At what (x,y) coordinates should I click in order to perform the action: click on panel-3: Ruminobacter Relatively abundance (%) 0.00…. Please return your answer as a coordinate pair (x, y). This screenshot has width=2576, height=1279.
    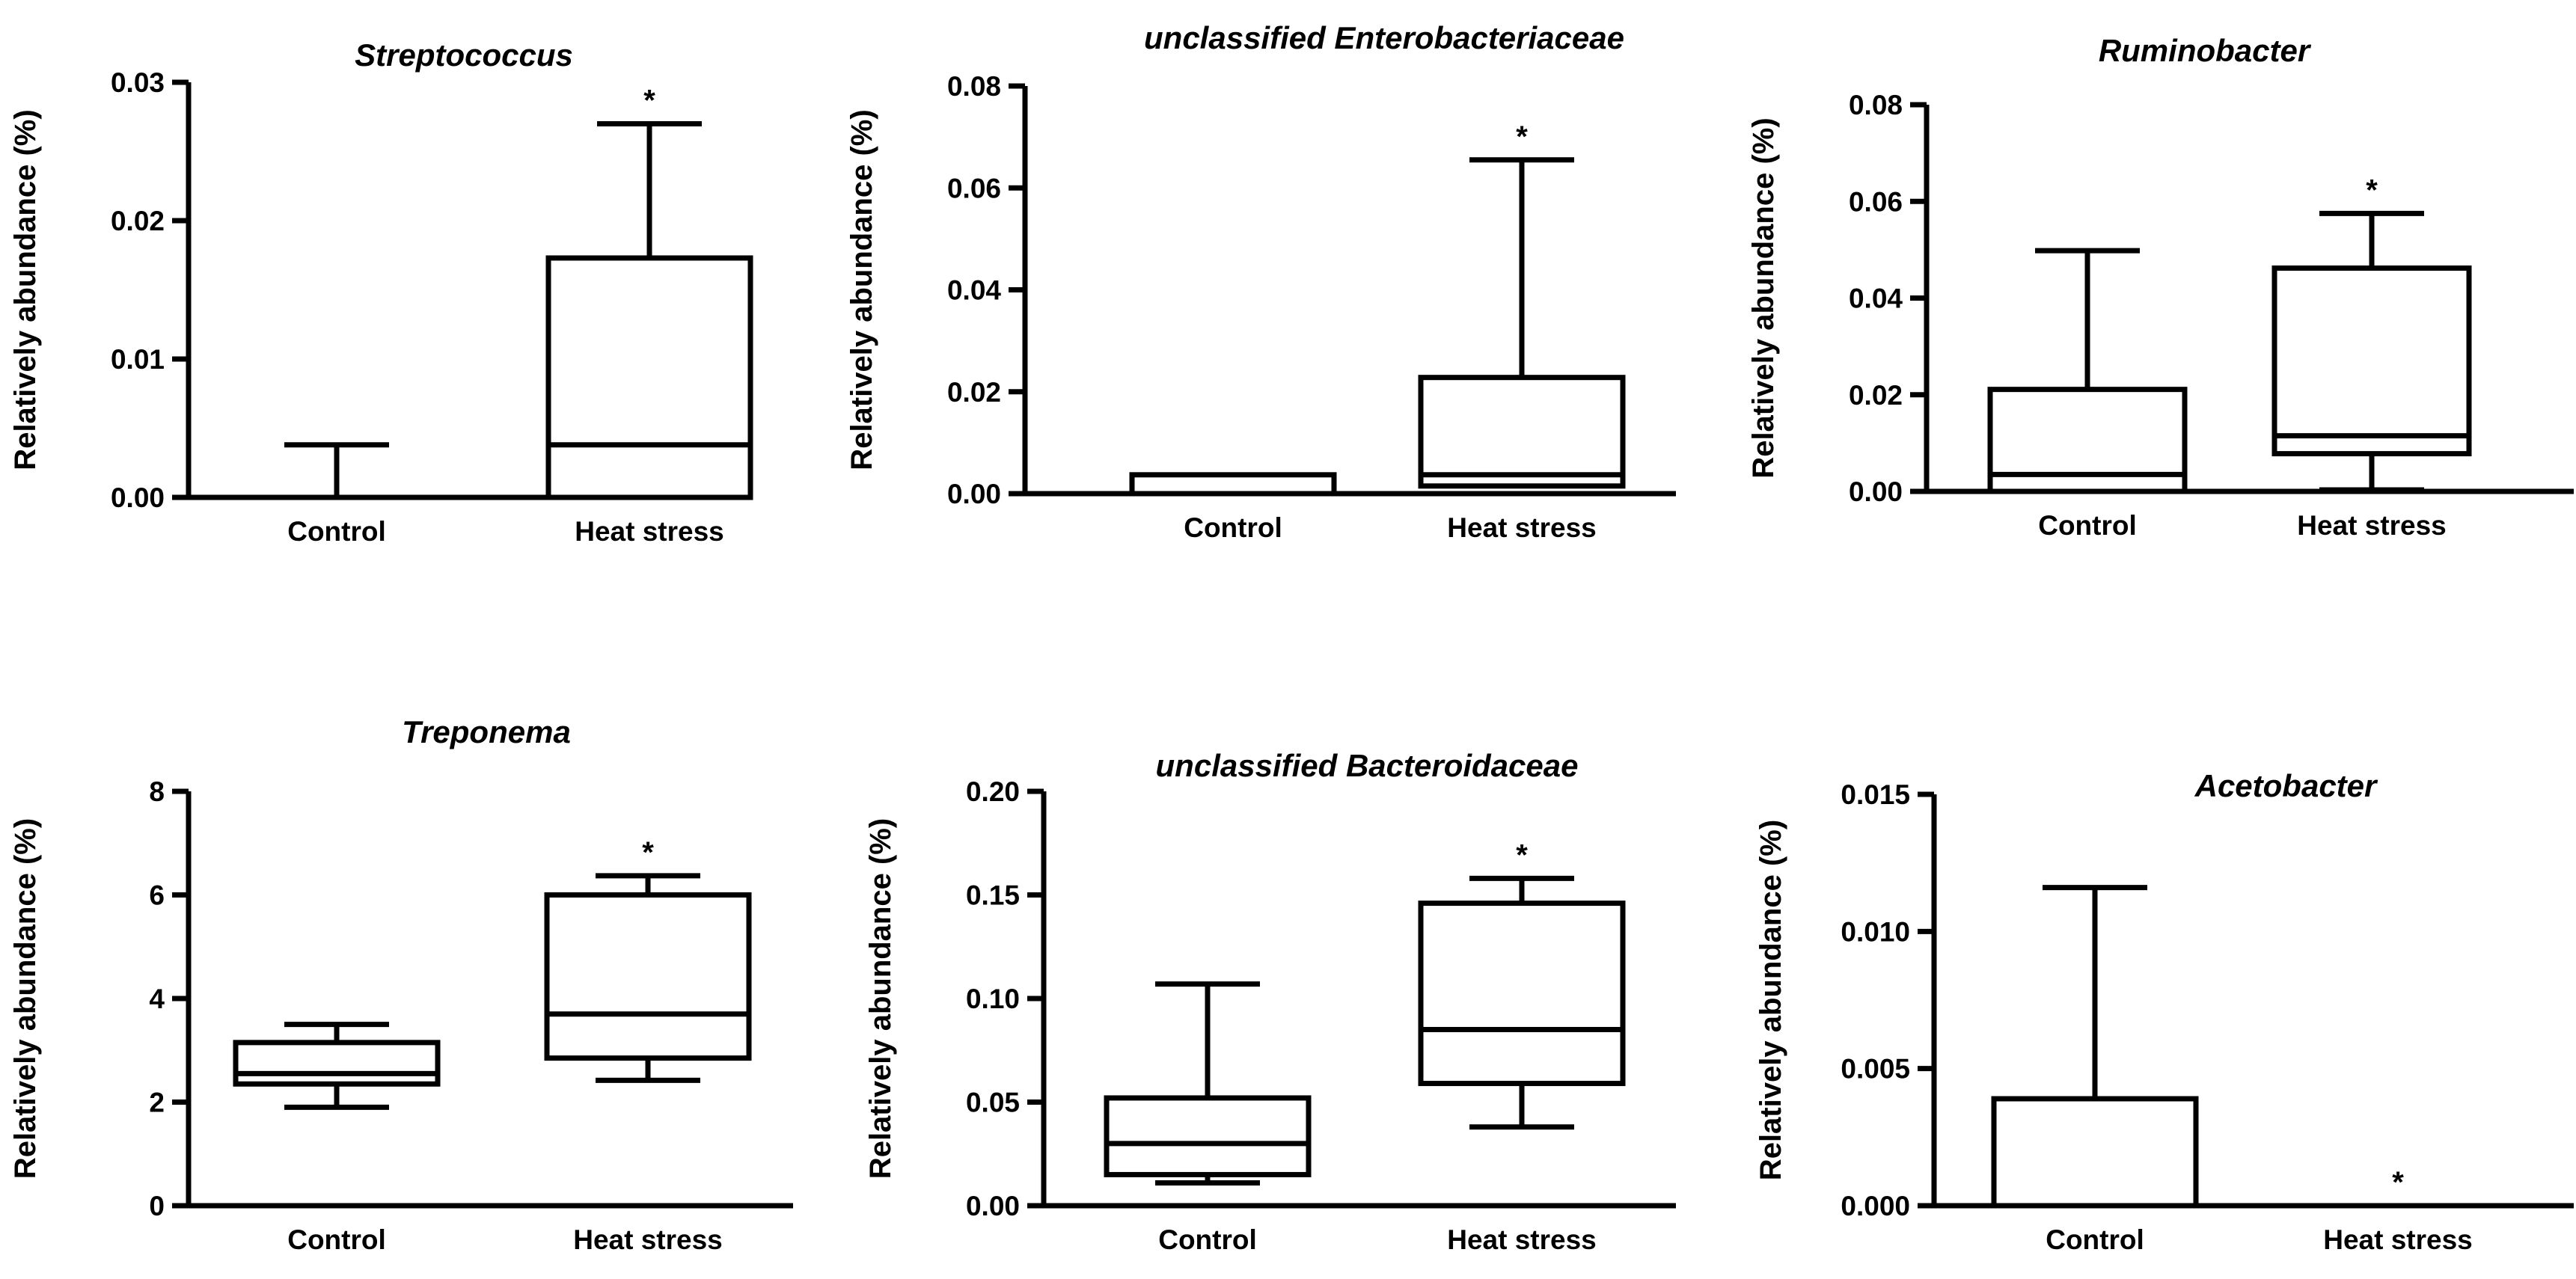
    Looking at the image, I should click on (2160, 287).